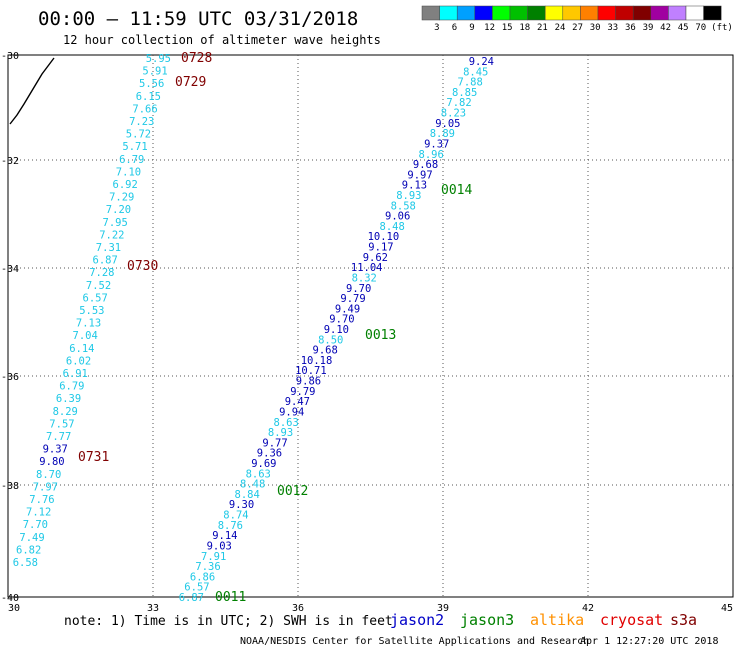  Describe the element at coordinates (247, 495) in the screenshot. I see `wave-height-value: 8.84` at that location.